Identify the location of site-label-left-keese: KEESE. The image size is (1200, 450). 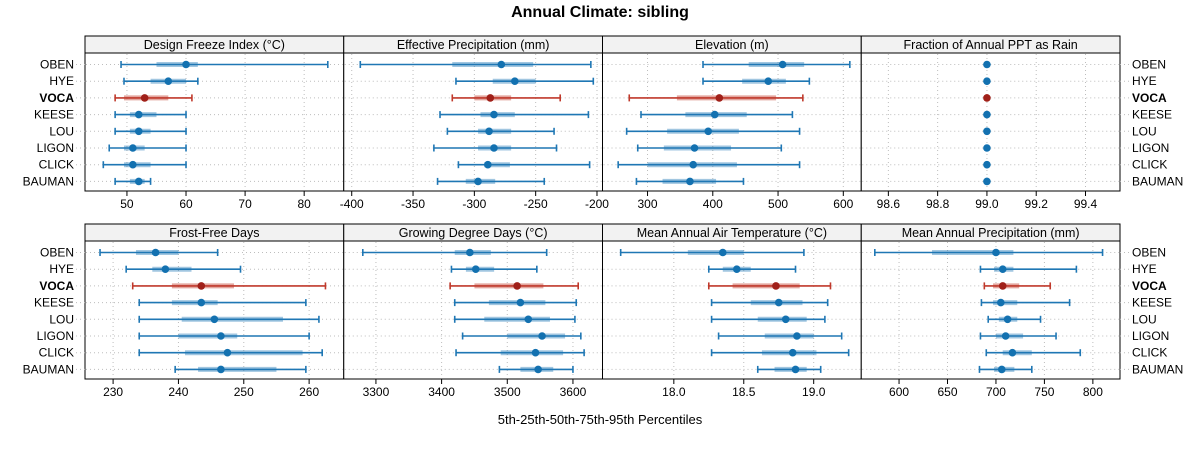
(54, 115).